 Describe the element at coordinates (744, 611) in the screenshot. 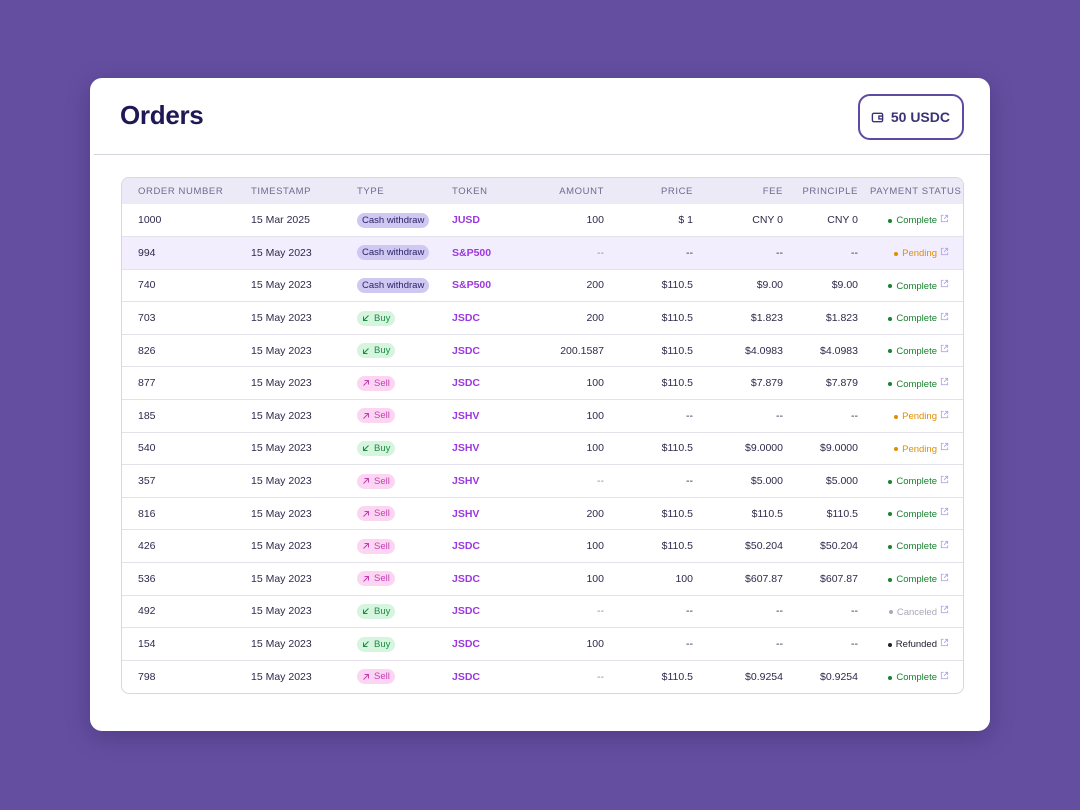

I see `fee: --` at that location.